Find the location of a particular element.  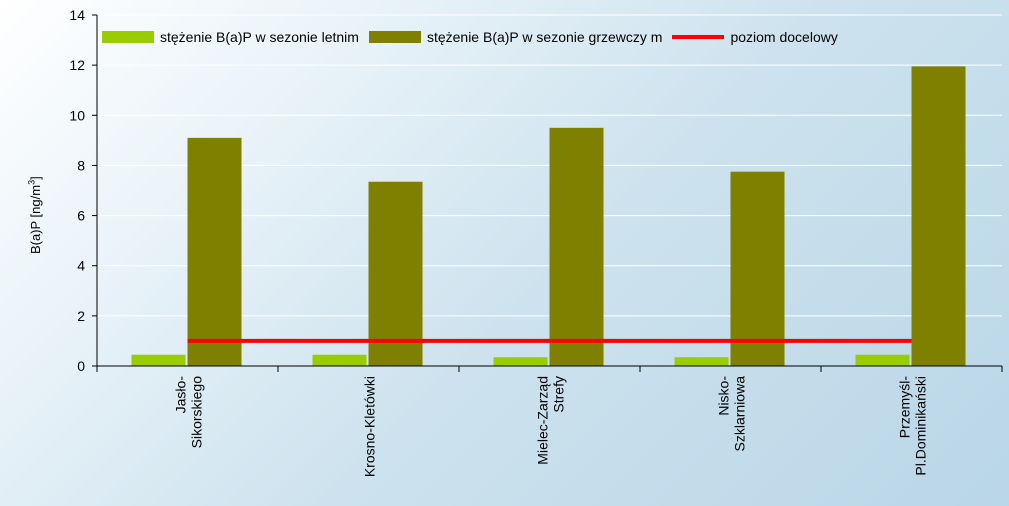

x-tick-label: Krosno-Kletówki is located at coordinates (370, 426).